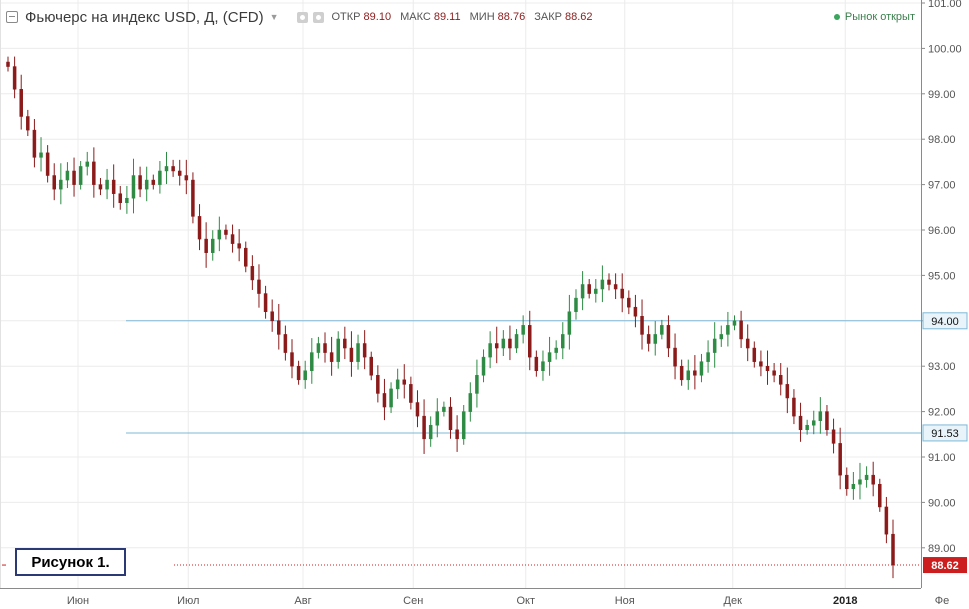 This screenshot has width=969, height=609. What do you see at coordinates (274, 17) in the screenshot?
I see `chevron-down-icon: ▼` at bounding box center [274, 17].